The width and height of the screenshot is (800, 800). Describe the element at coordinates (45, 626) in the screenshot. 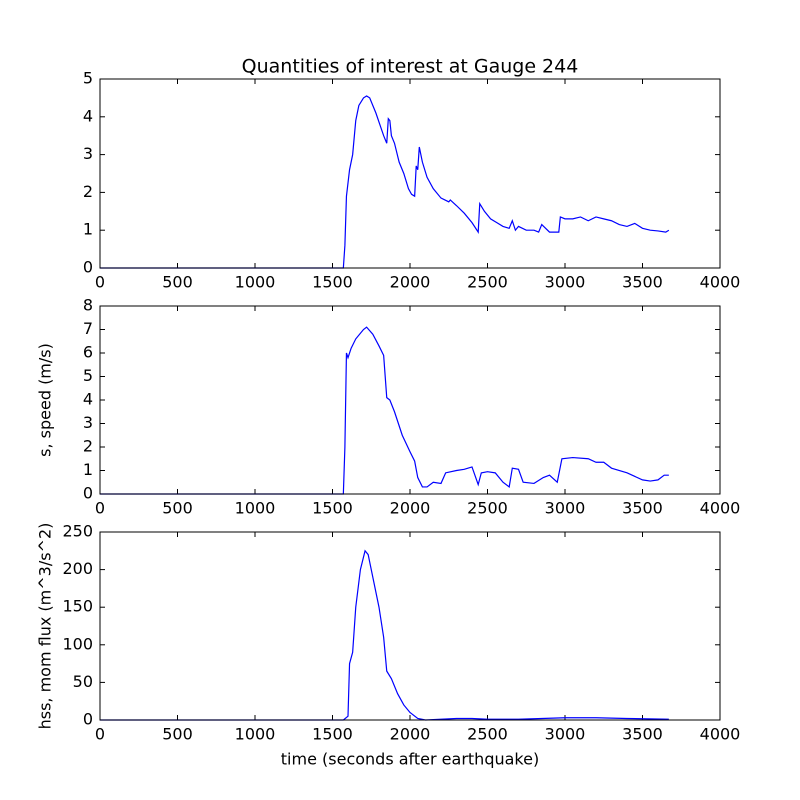

I see `y-axis-label: hss, mom flux (m^3/s^2)` at that location.